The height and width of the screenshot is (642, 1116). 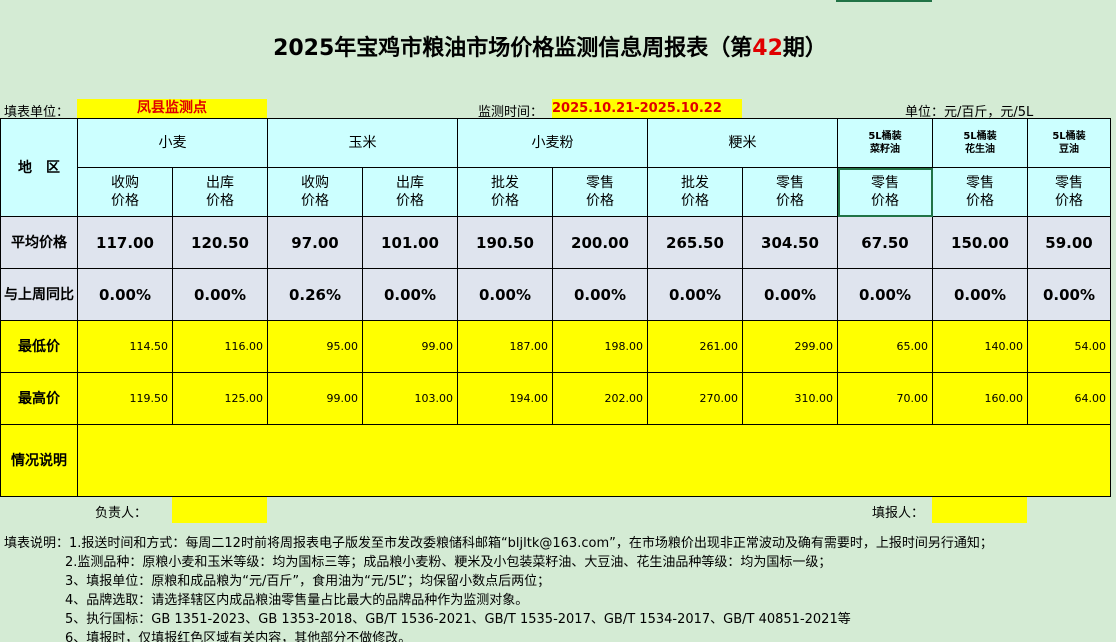 What do you see at coordinates (511, 112) in the screenshot?
I see `time-label: 监测时间：` at bounding box center [511, 112].